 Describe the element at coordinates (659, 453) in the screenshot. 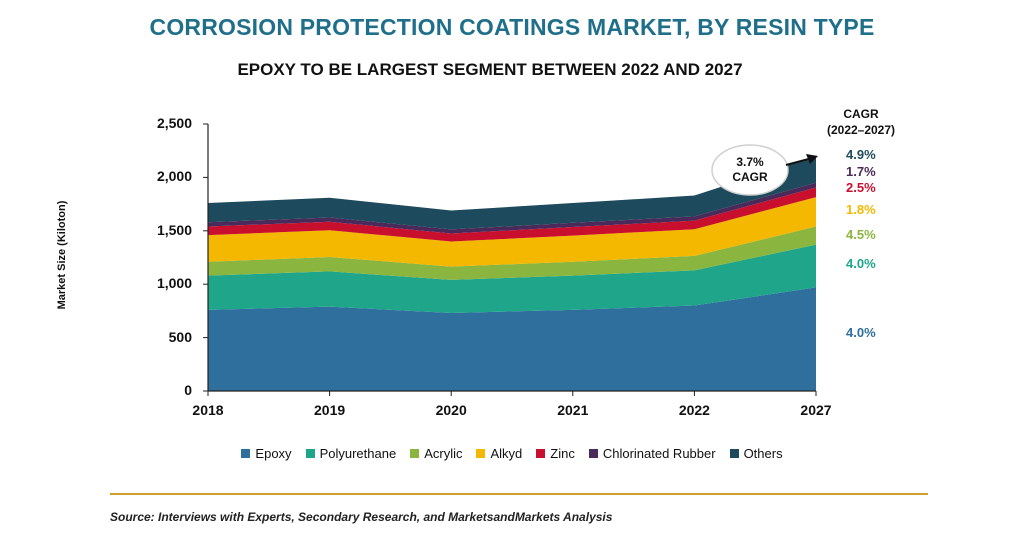

I see `legend-label: Chlorinated Rubber` at that location.